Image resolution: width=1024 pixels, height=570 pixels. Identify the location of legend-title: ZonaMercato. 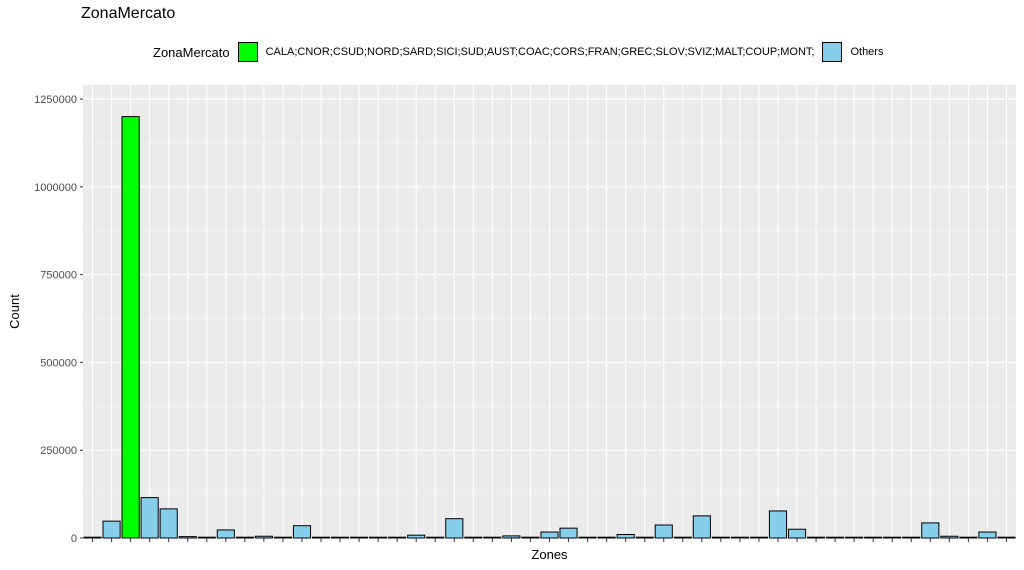
(191, 52).